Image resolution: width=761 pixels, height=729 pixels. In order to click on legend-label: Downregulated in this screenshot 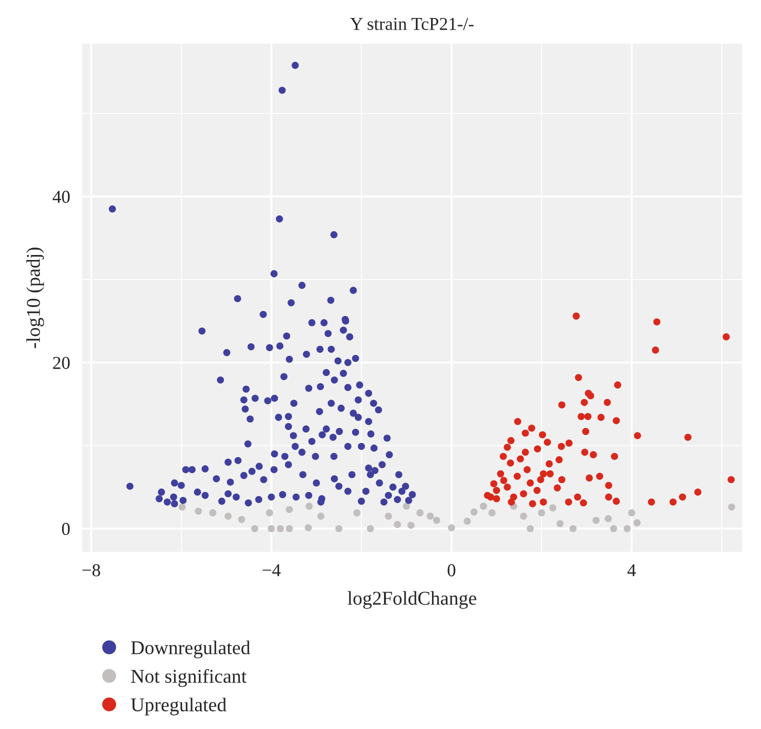, I will do `click(190, 649)`.